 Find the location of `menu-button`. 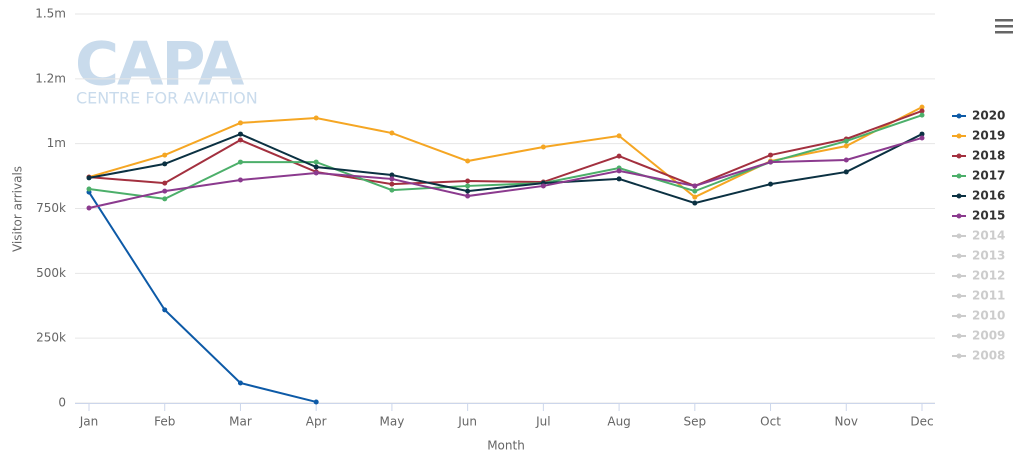

menu-button is located at coordinates (1004, 26).